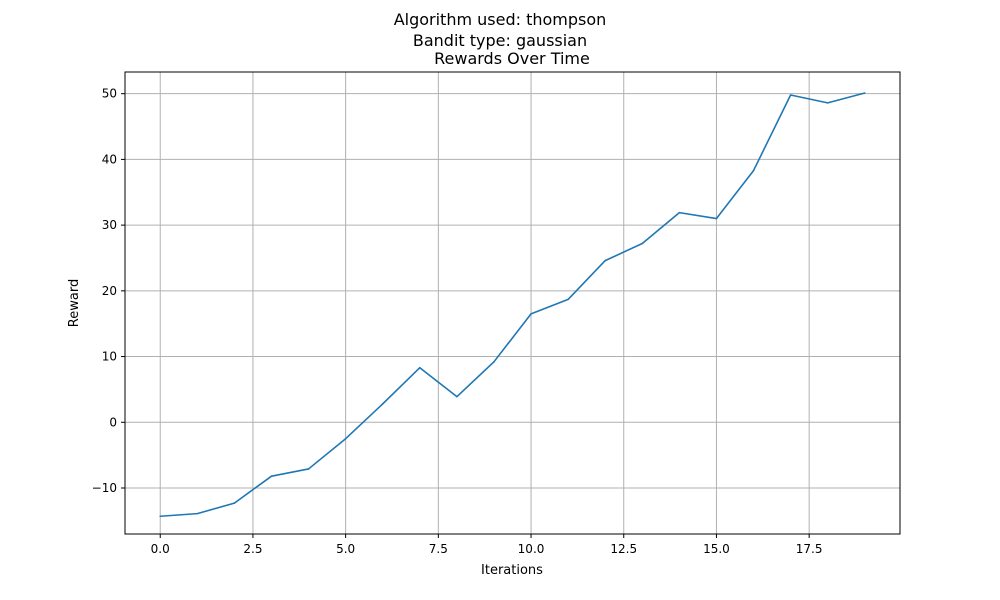 The width and height of the screenshot is (1000, 600). What do you see at coordinates (109, 94) in the screenshot?
I see `y-tick-label: 50` at bounding box center [109, 94].